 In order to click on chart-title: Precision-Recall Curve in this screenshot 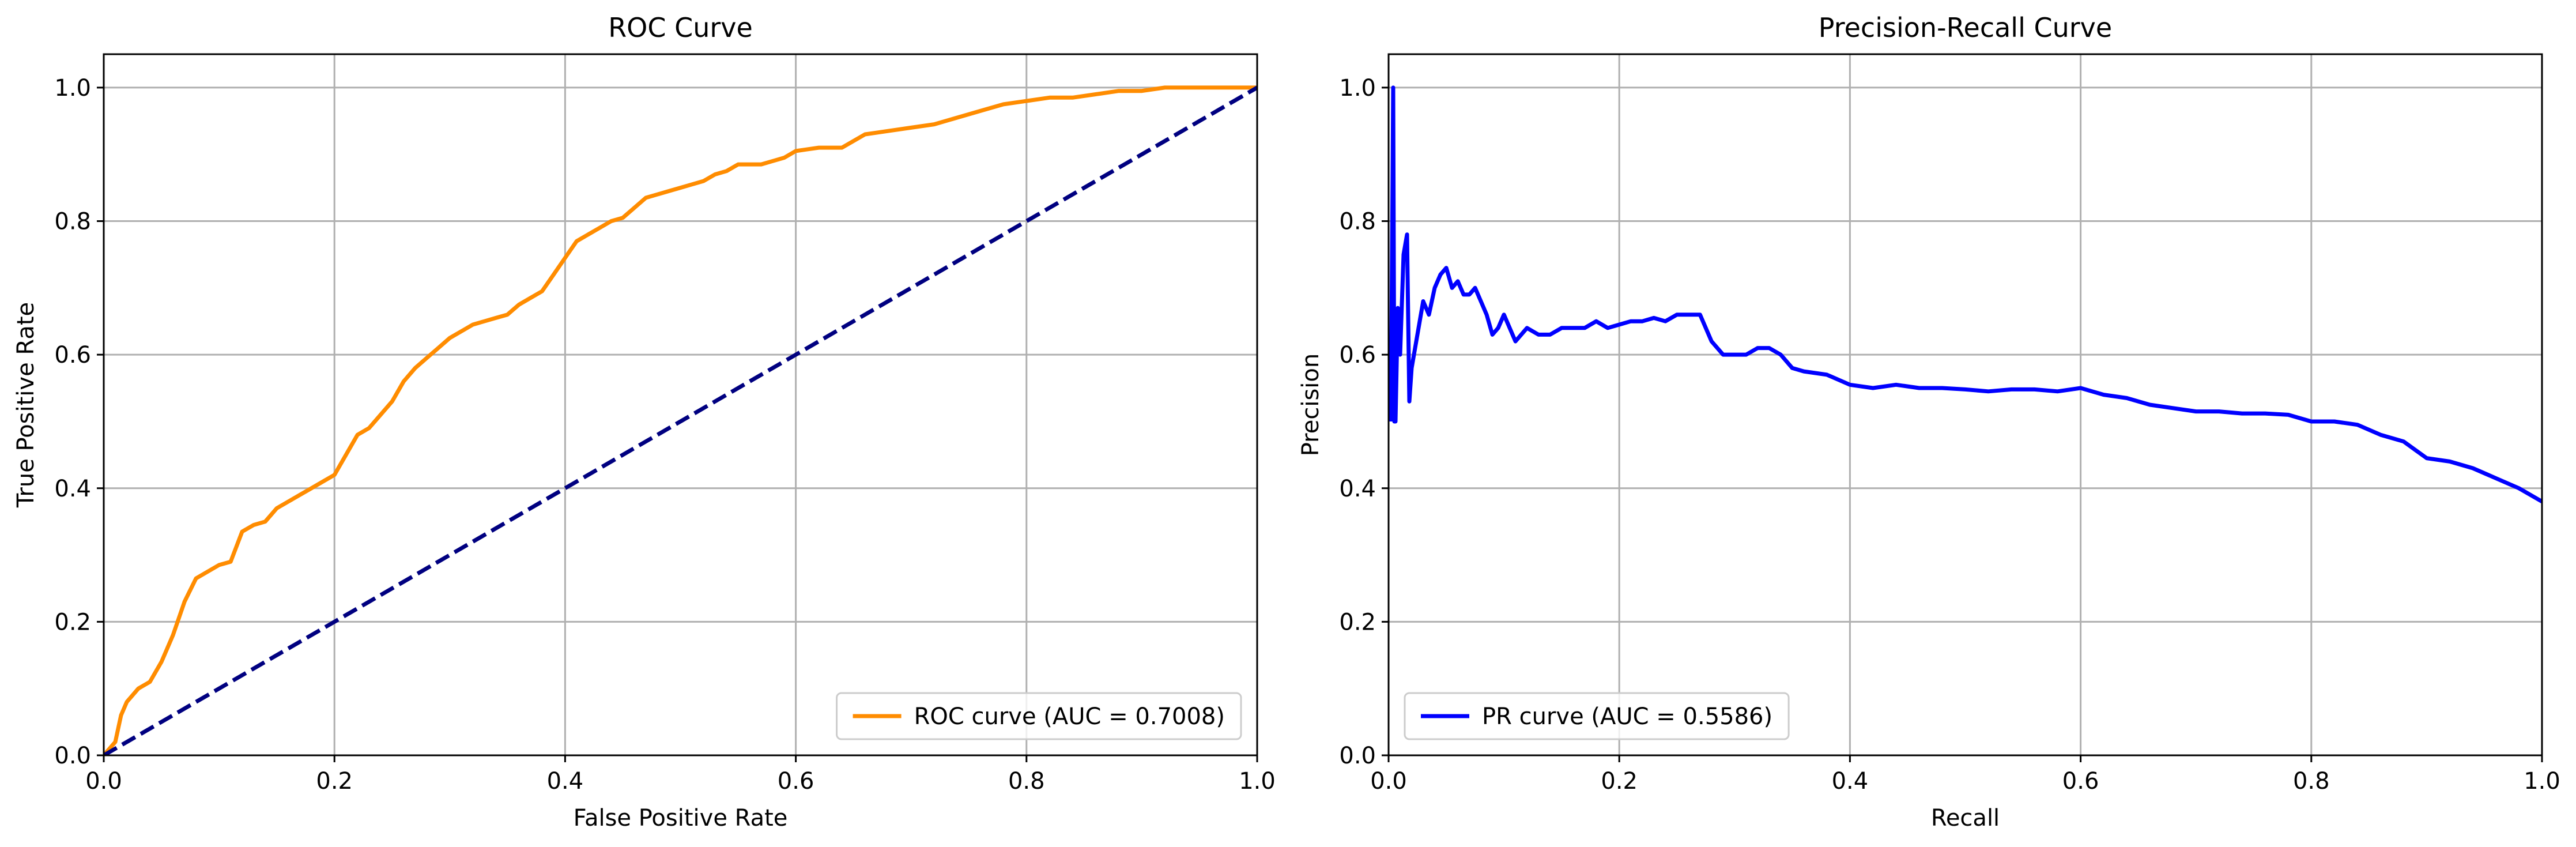, I will do `click(1965, 27)`.